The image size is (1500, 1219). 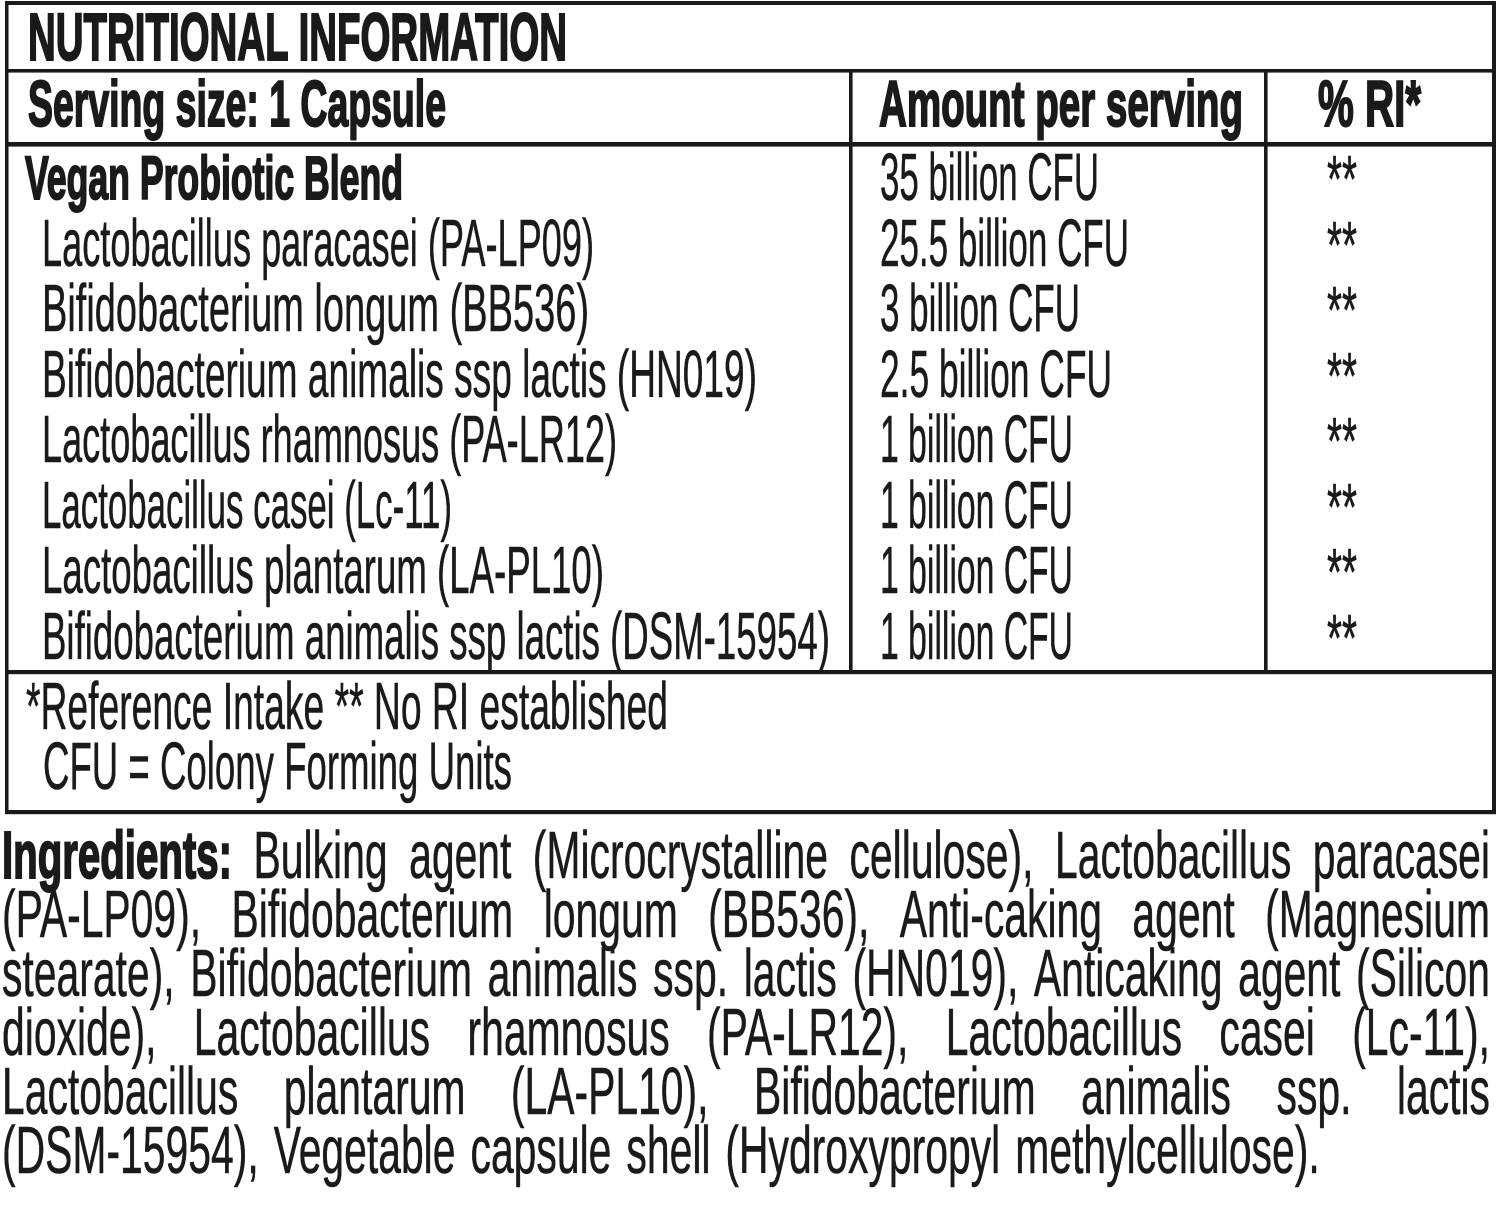 What do you see at coordinates (375, 1091) in the screenshot?
I see `svg-text: plantarum` at bounding box center [375, 1091].